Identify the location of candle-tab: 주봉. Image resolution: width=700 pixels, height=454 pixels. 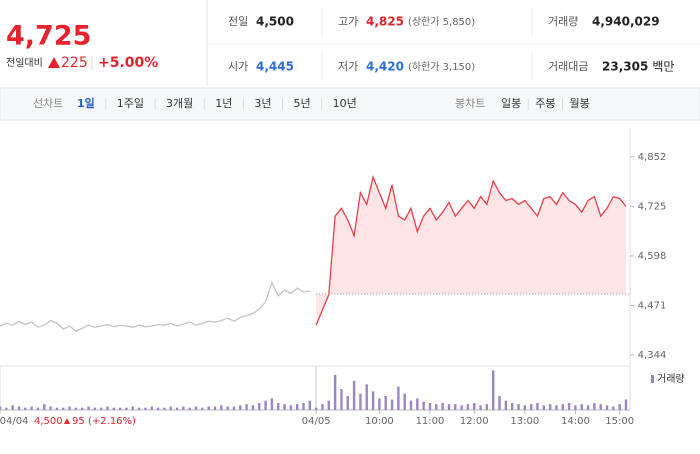
(545, 103).